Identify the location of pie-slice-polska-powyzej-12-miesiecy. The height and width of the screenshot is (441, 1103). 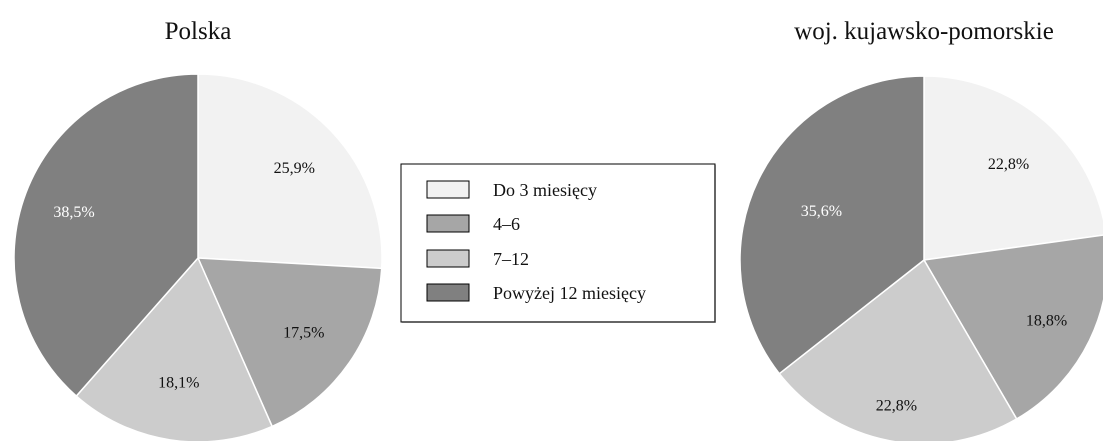
(106, 235).